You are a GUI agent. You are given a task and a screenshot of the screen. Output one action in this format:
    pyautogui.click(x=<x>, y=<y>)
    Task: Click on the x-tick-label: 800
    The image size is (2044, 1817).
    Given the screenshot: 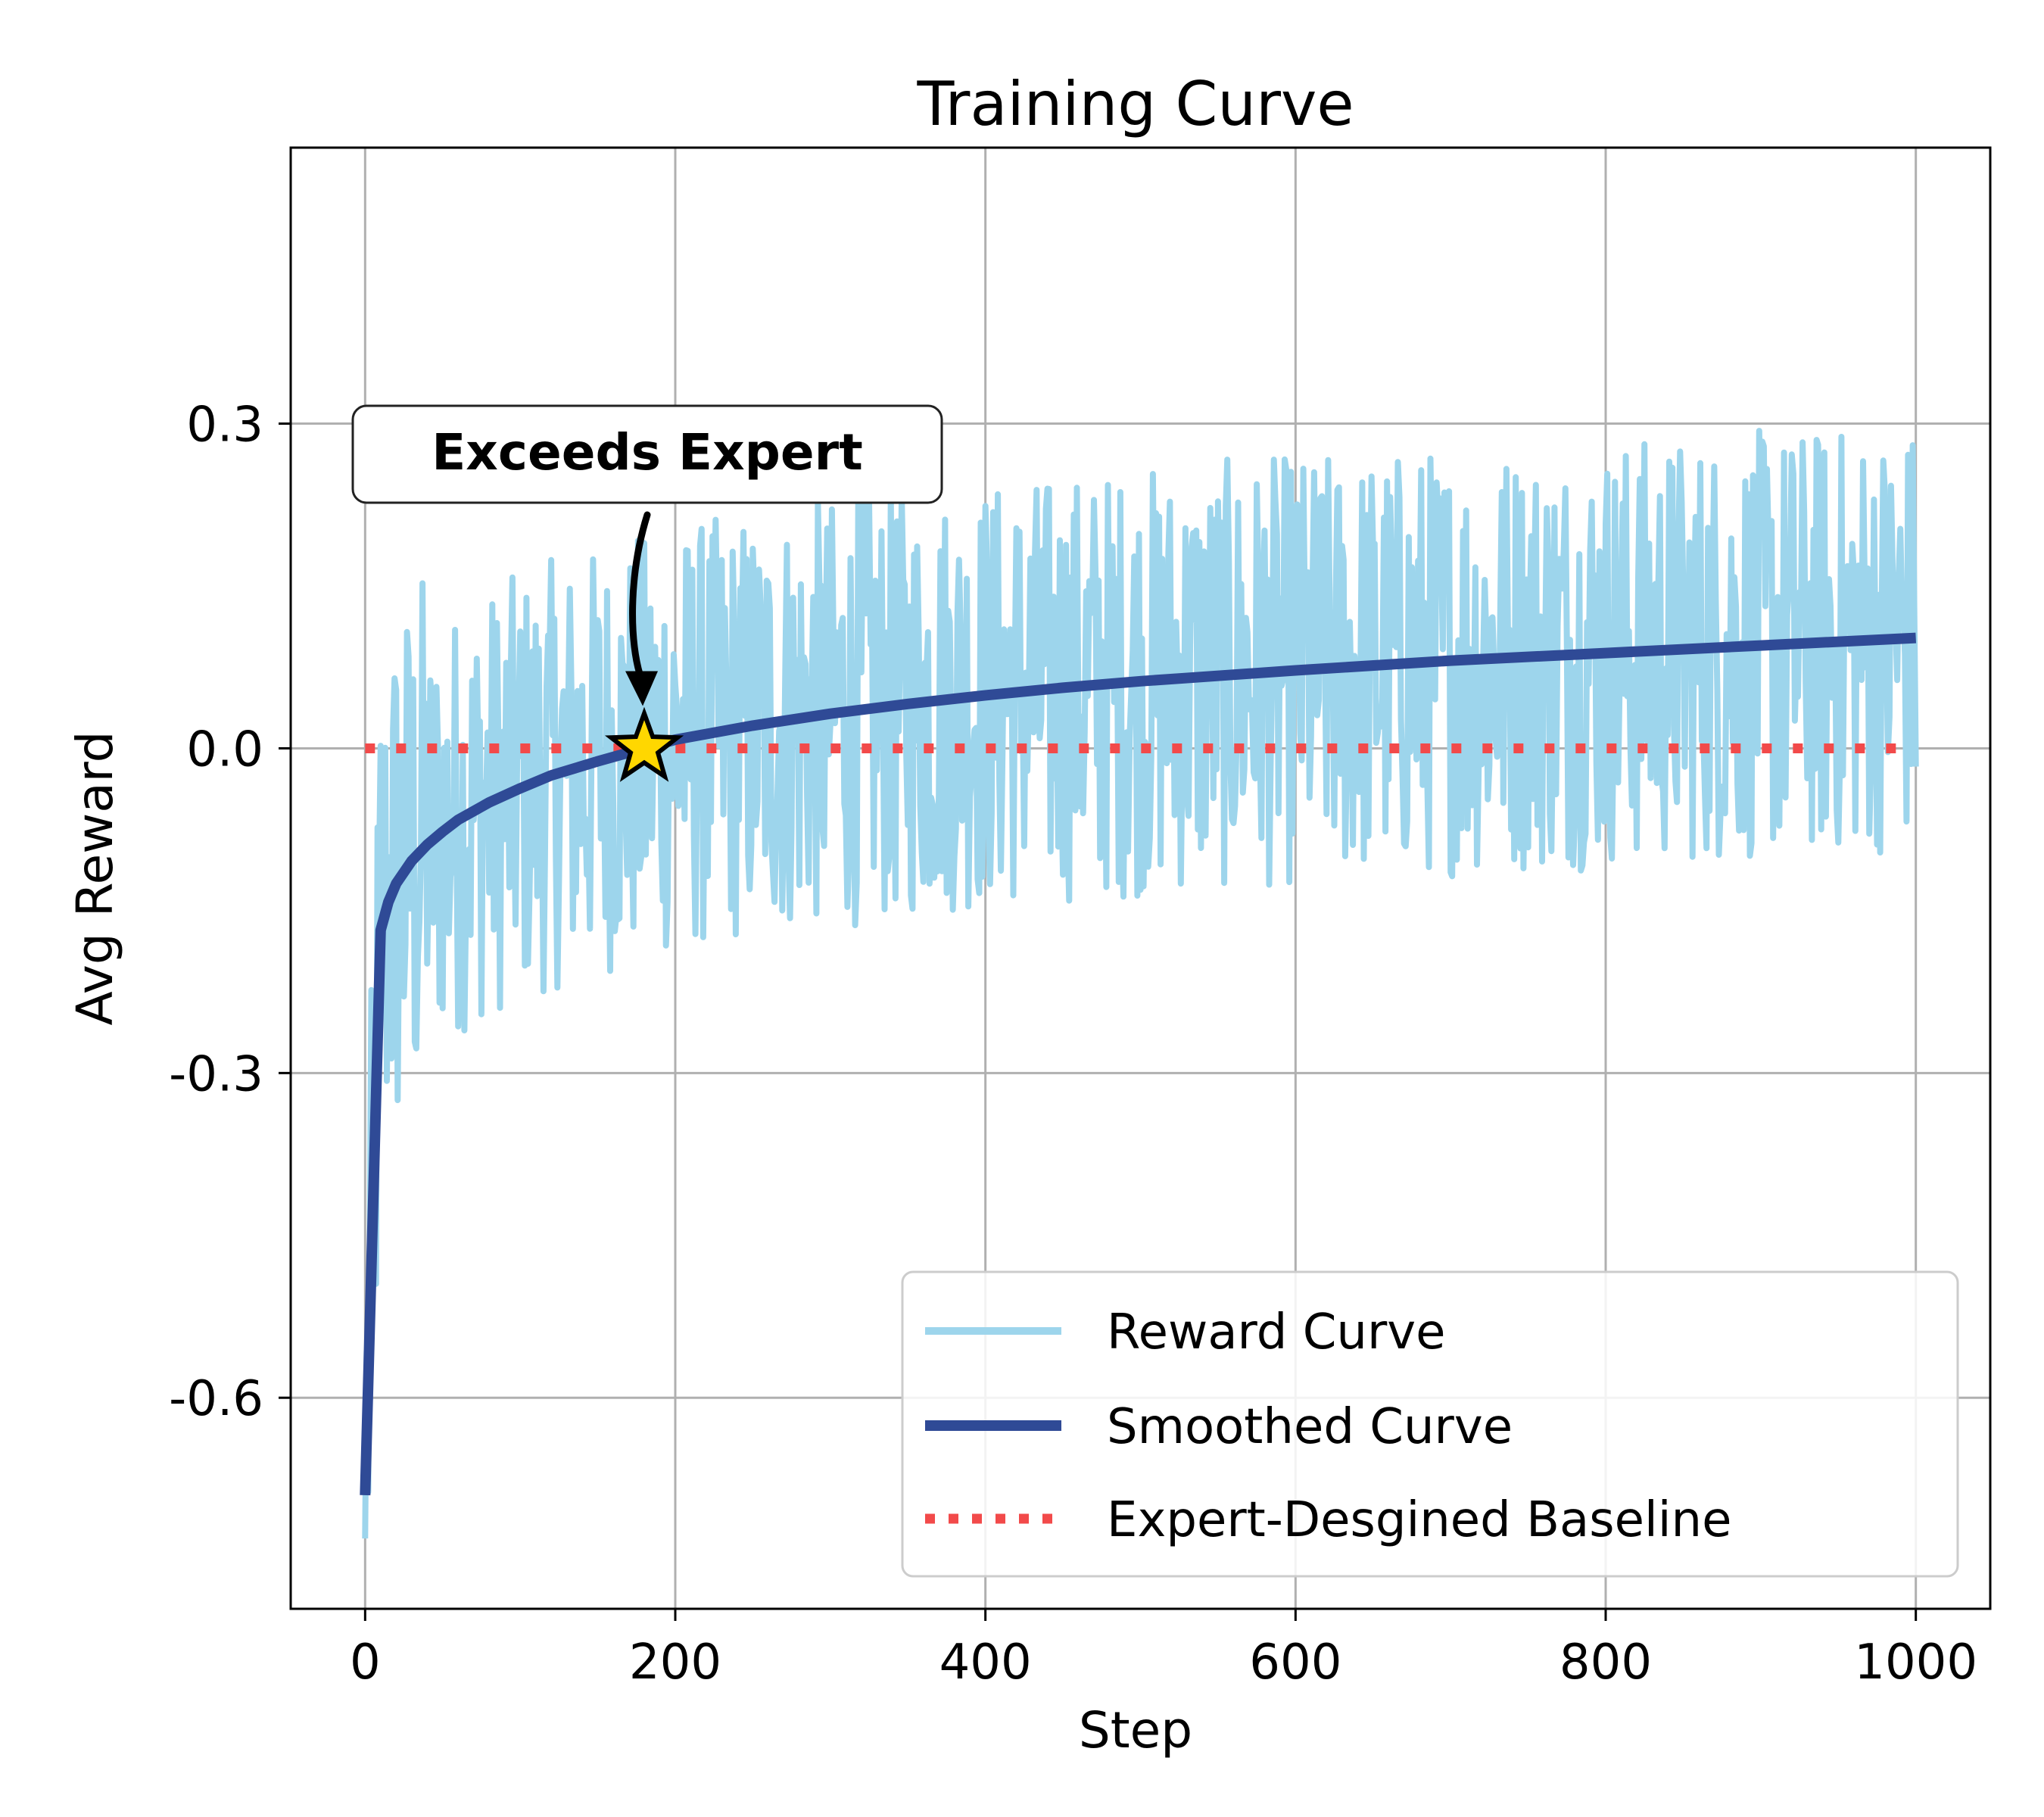 What is the action you would take?
    pyautogui.click(x=1606, y=1663)
    